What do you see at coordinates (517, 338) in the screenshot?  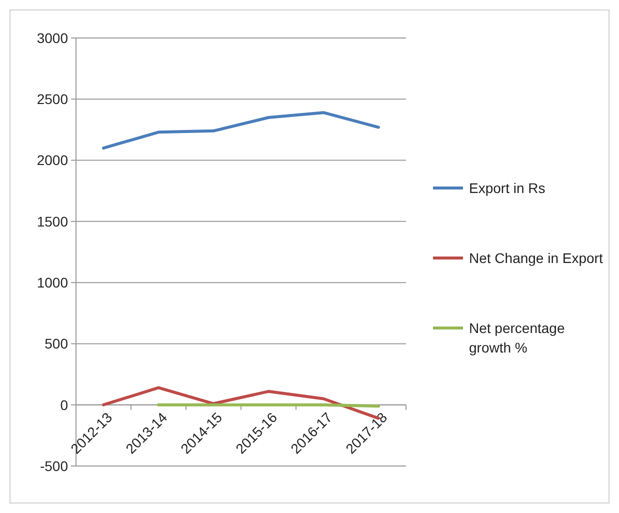 I see `legend-label: Net percentage growth %` at bounding box center [517, 338].